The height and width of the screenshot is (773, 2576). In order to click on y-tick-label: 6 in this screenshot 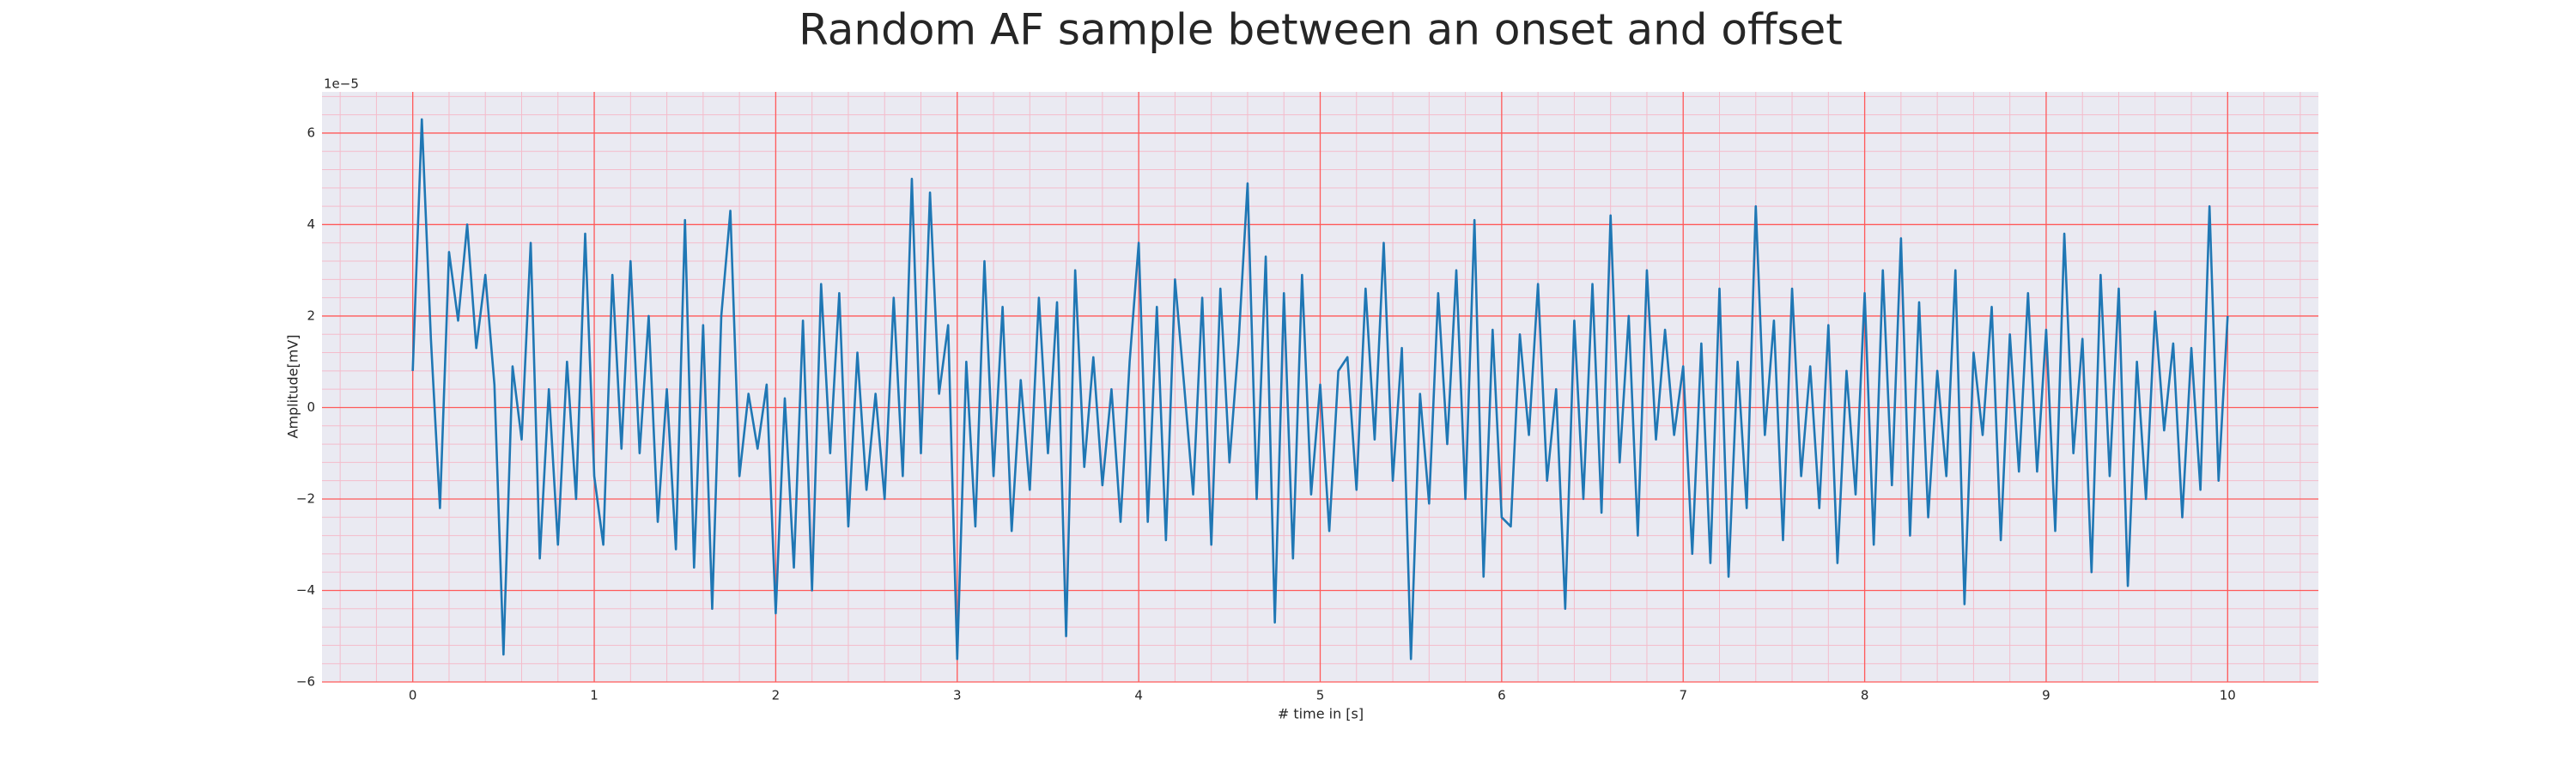, I will do `click(311, 132)`.